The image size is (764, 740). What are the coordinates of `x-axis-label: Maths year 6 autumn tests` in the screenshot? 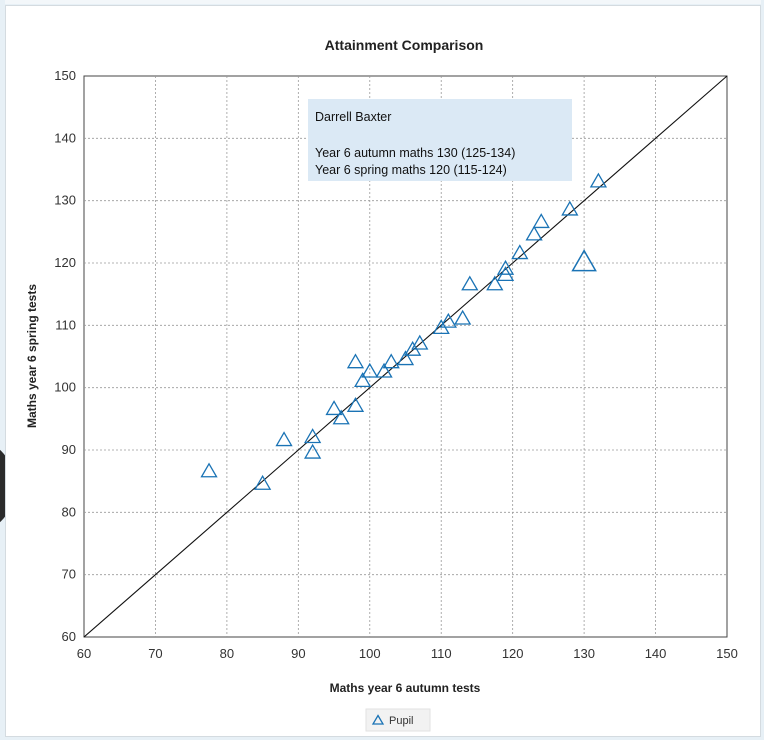 It's located at (405, 688).